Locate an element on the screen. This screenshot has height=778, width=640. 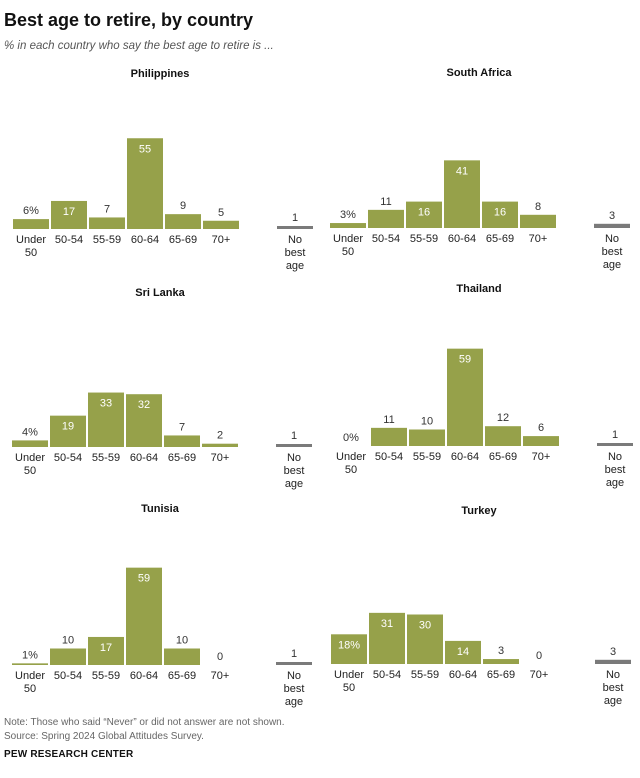
tick-label-thailand-4: 60-64 is located at coordinates (465, 457).